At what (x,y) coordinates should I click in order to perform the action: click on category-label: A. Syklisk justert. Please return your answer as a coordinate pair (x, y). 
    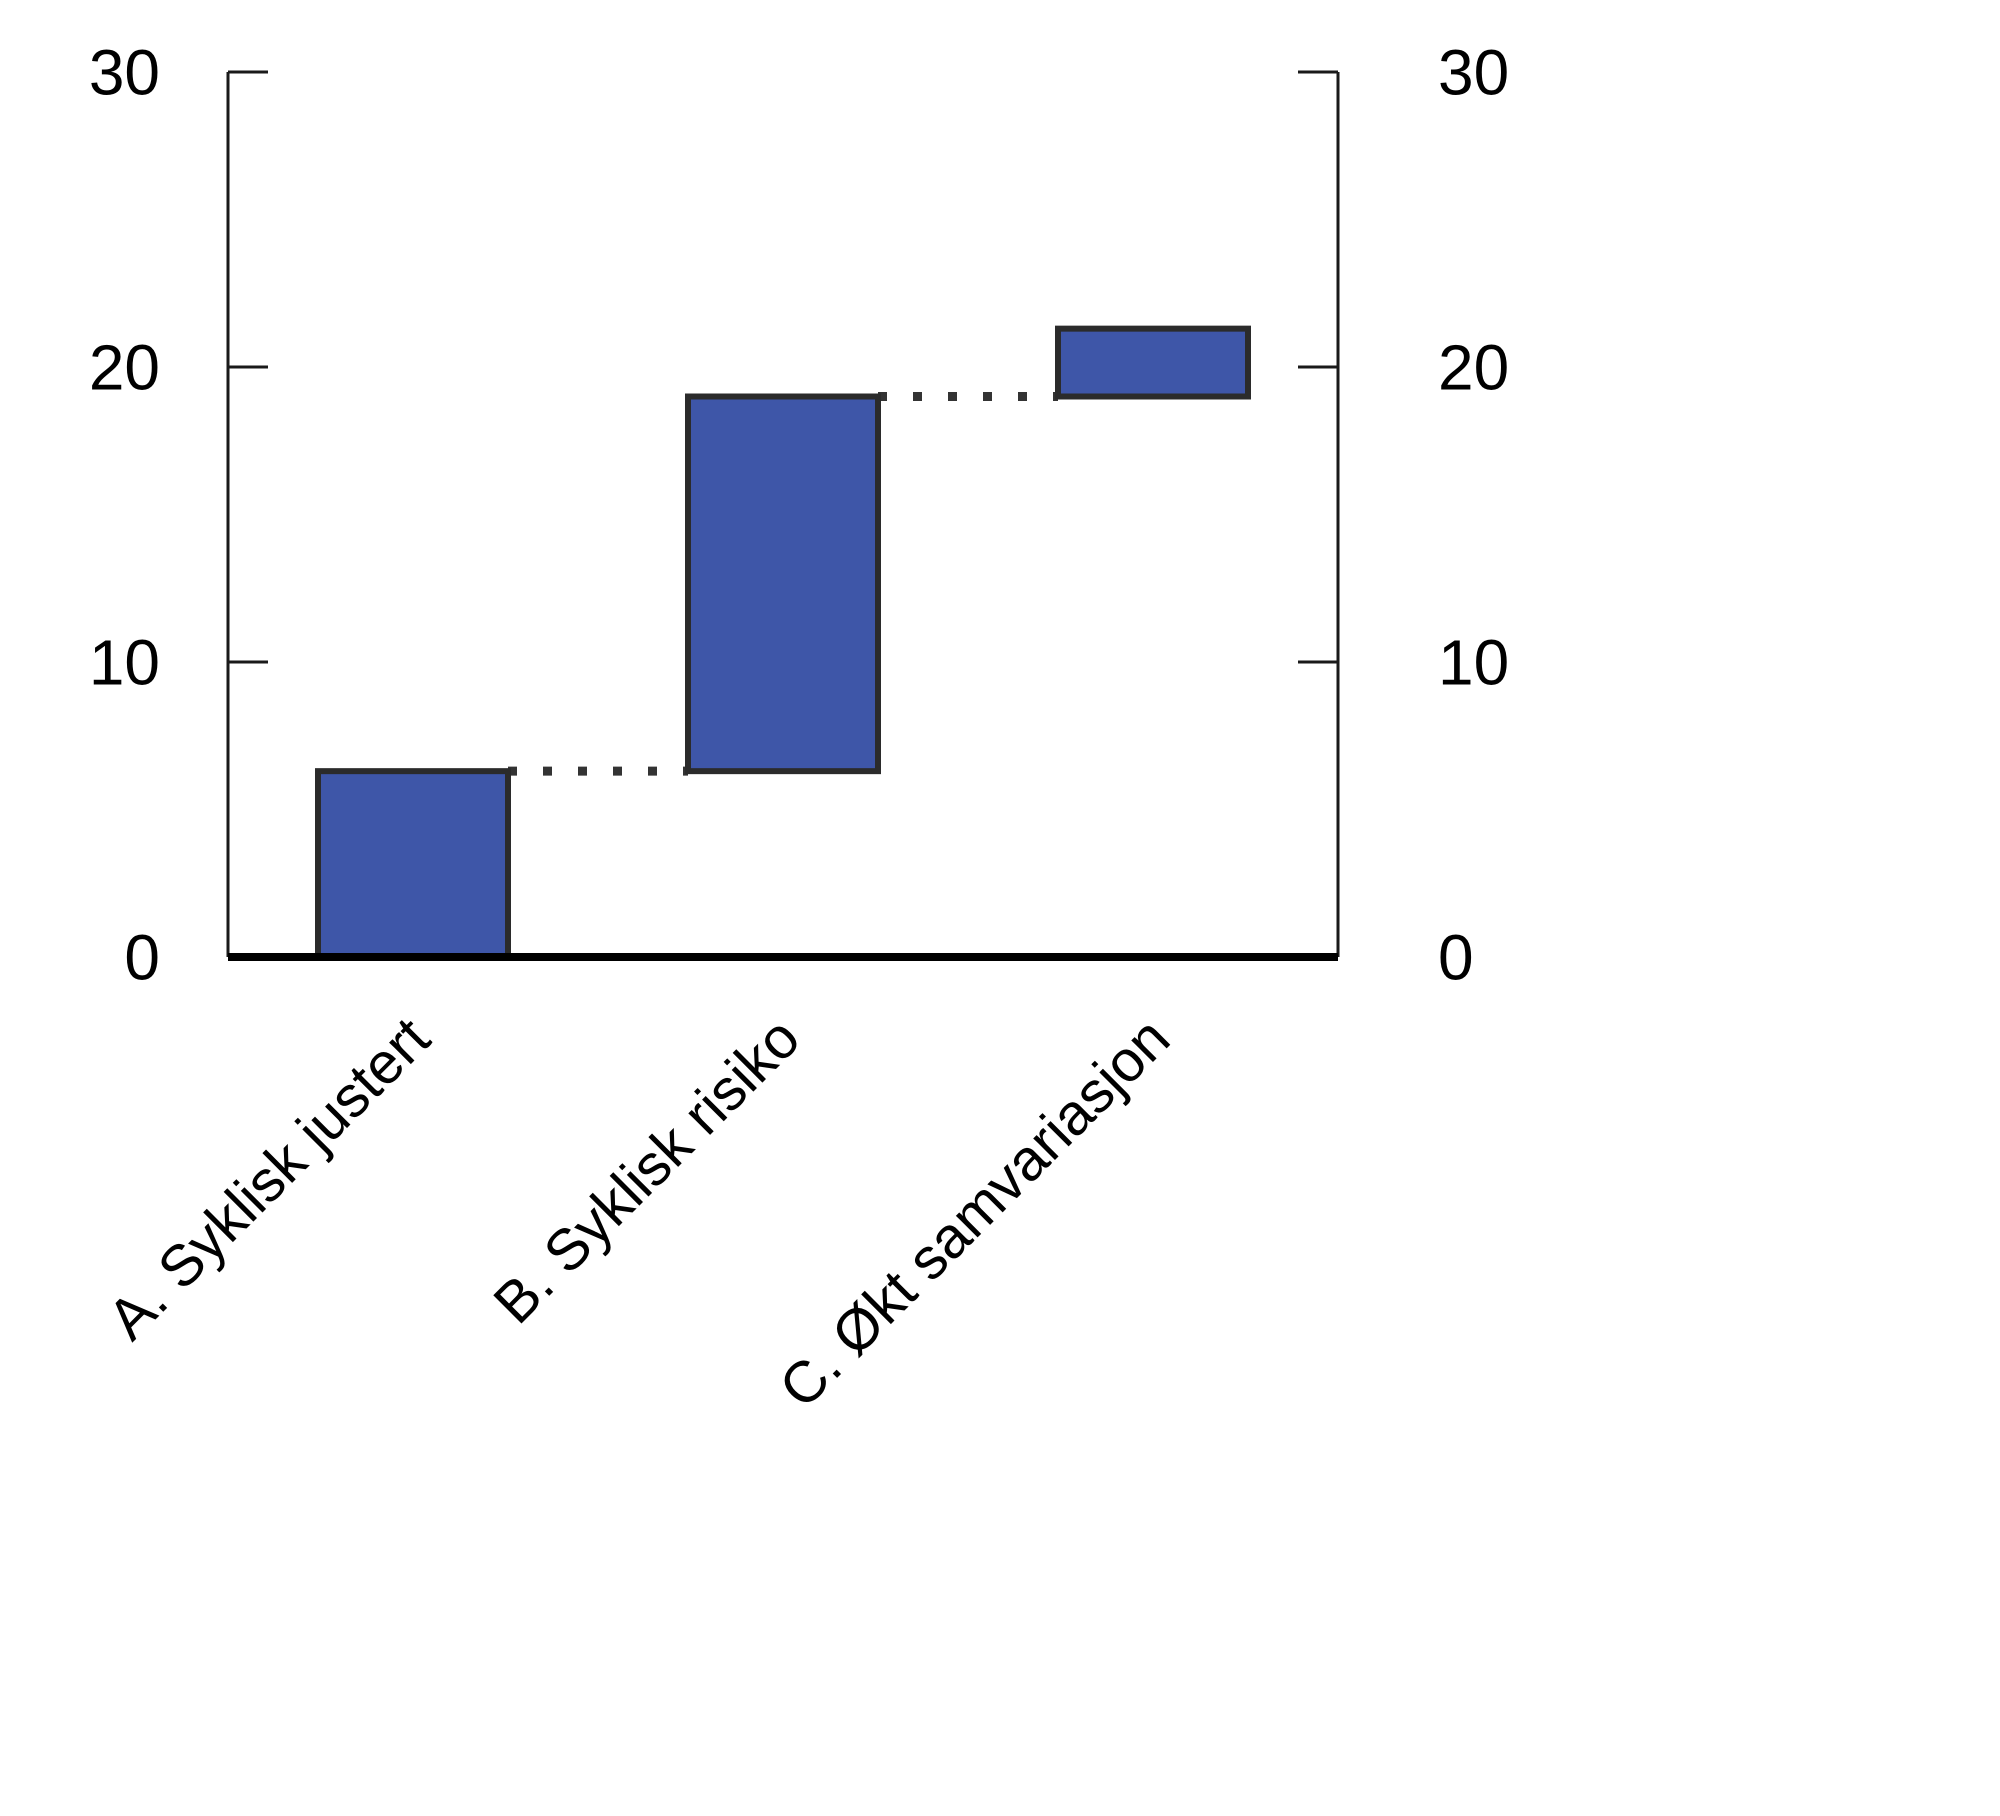
    Looking at the image, I should click on (268, 1178).